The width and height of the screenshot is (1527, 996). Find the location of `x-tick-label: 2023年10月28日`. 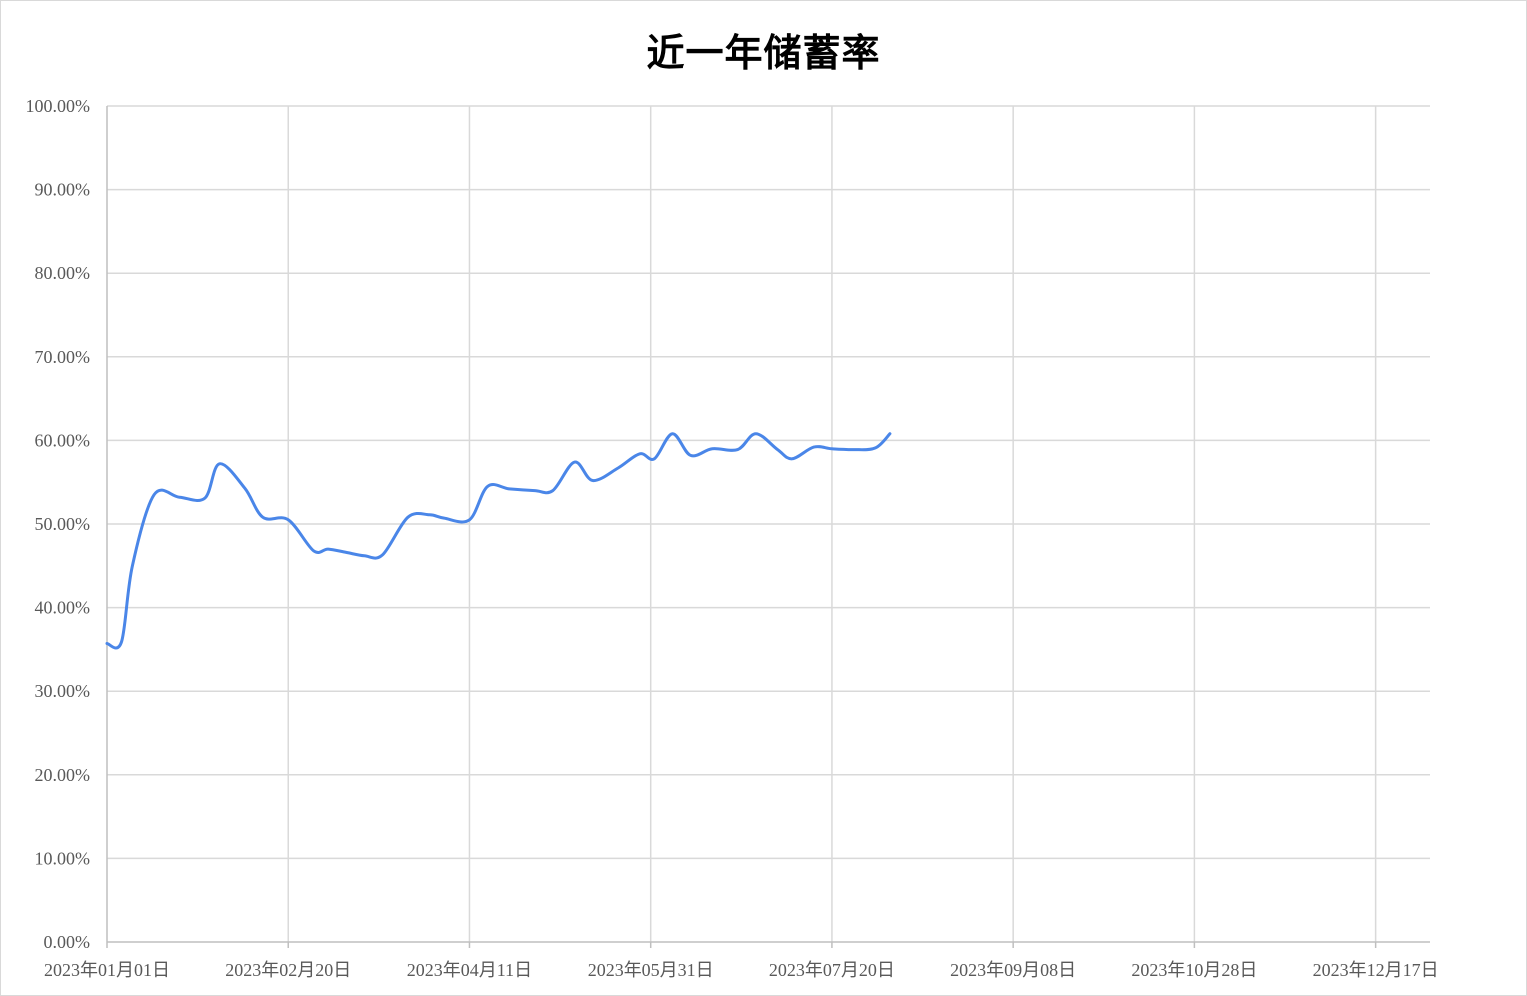

x-tick-label: 2023年10月28日 is located at coordinates (1194, 970).